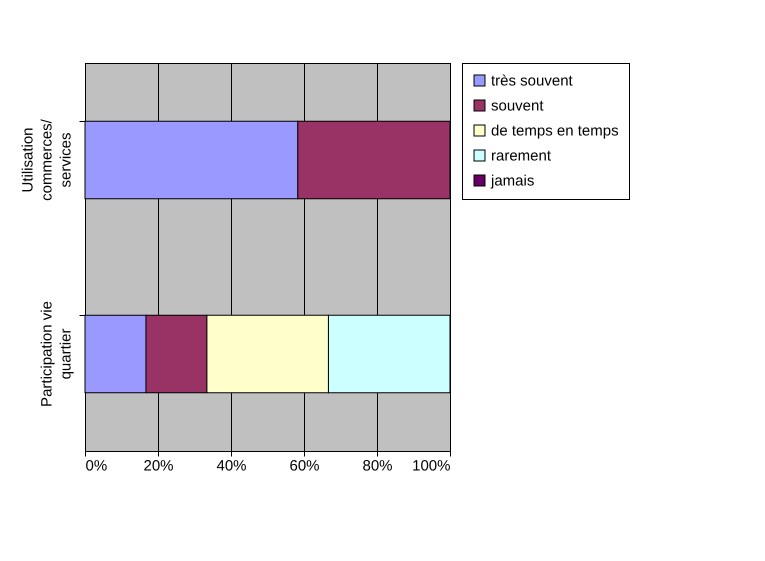  Describe the element at coordinates (304, 466) in the screenshot. I see `x-tick-label: 60%` at that location.